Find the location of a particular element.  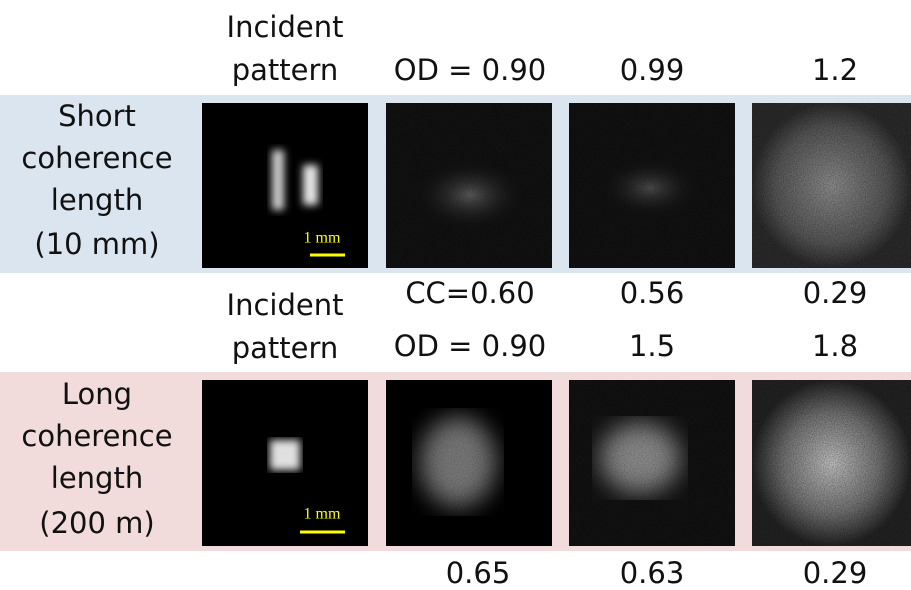

row-label: Short is located at coordinates (97, 116).